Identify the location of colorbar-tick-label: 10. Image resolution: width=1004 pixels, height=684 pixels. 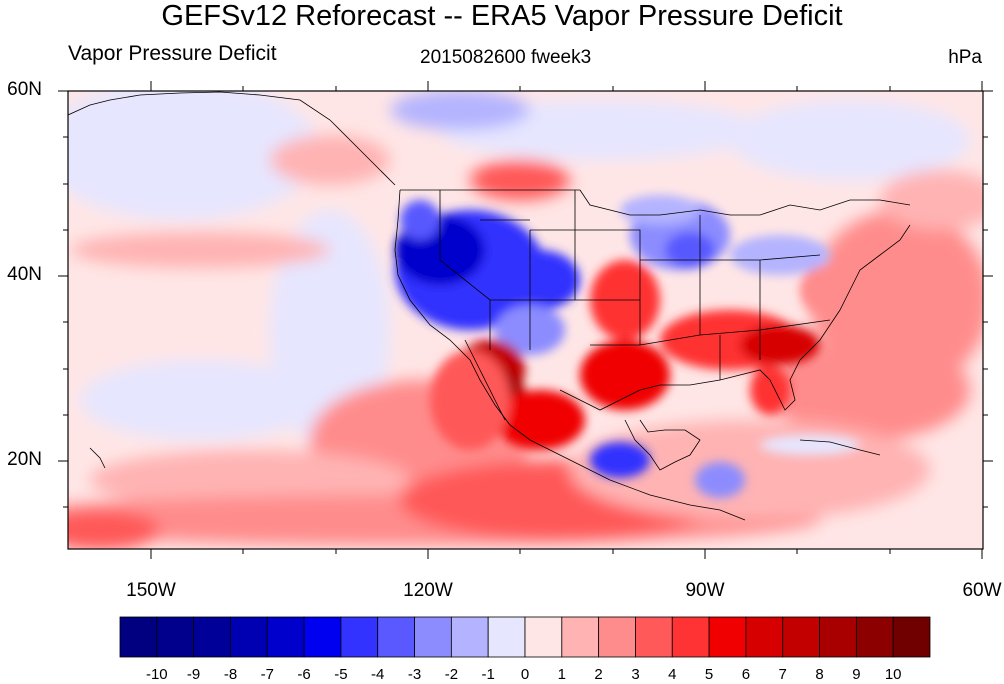
(893, 674).